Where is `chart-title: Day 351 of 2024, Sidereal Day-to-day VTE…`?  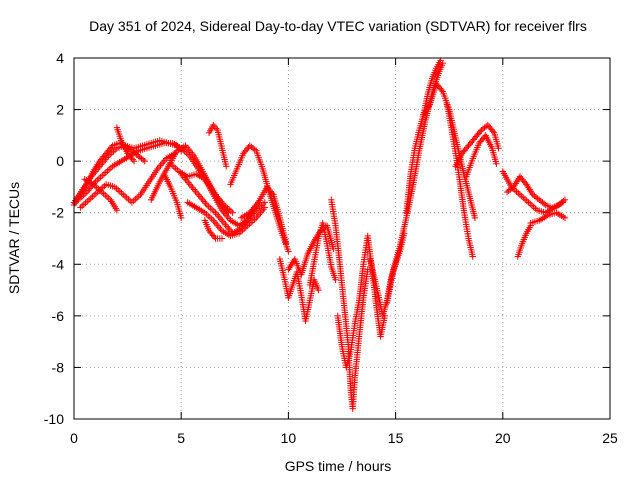
chart-title: Day 351 of 2024, Sidereal Day-to-day VTE… is located at coordinates (338, 26).